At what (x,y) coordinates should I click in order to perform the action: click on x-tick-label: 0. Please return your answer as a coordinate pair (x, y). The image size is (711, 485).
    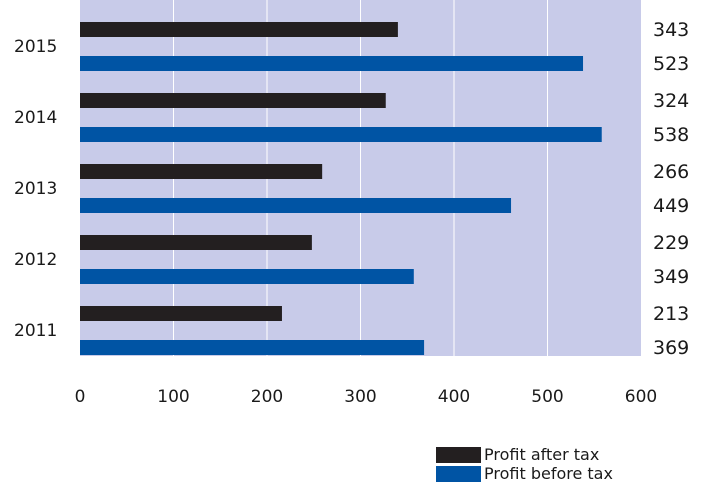
    Looking at the image, I should click on (80, 397).